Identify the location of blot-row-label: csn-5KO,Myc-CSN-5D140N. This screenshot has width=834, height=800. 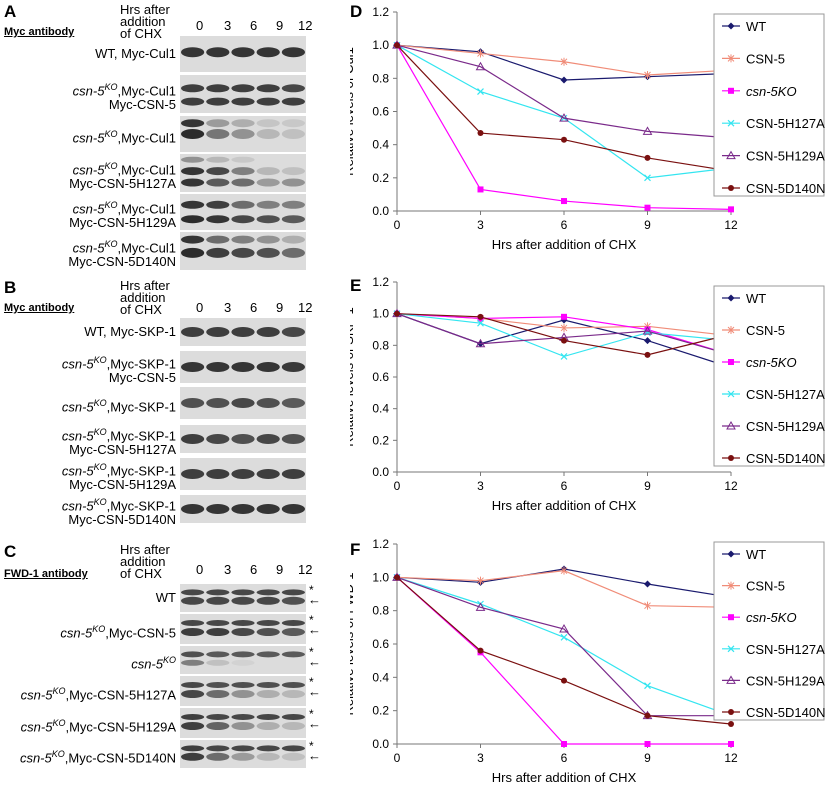
(97, 757).